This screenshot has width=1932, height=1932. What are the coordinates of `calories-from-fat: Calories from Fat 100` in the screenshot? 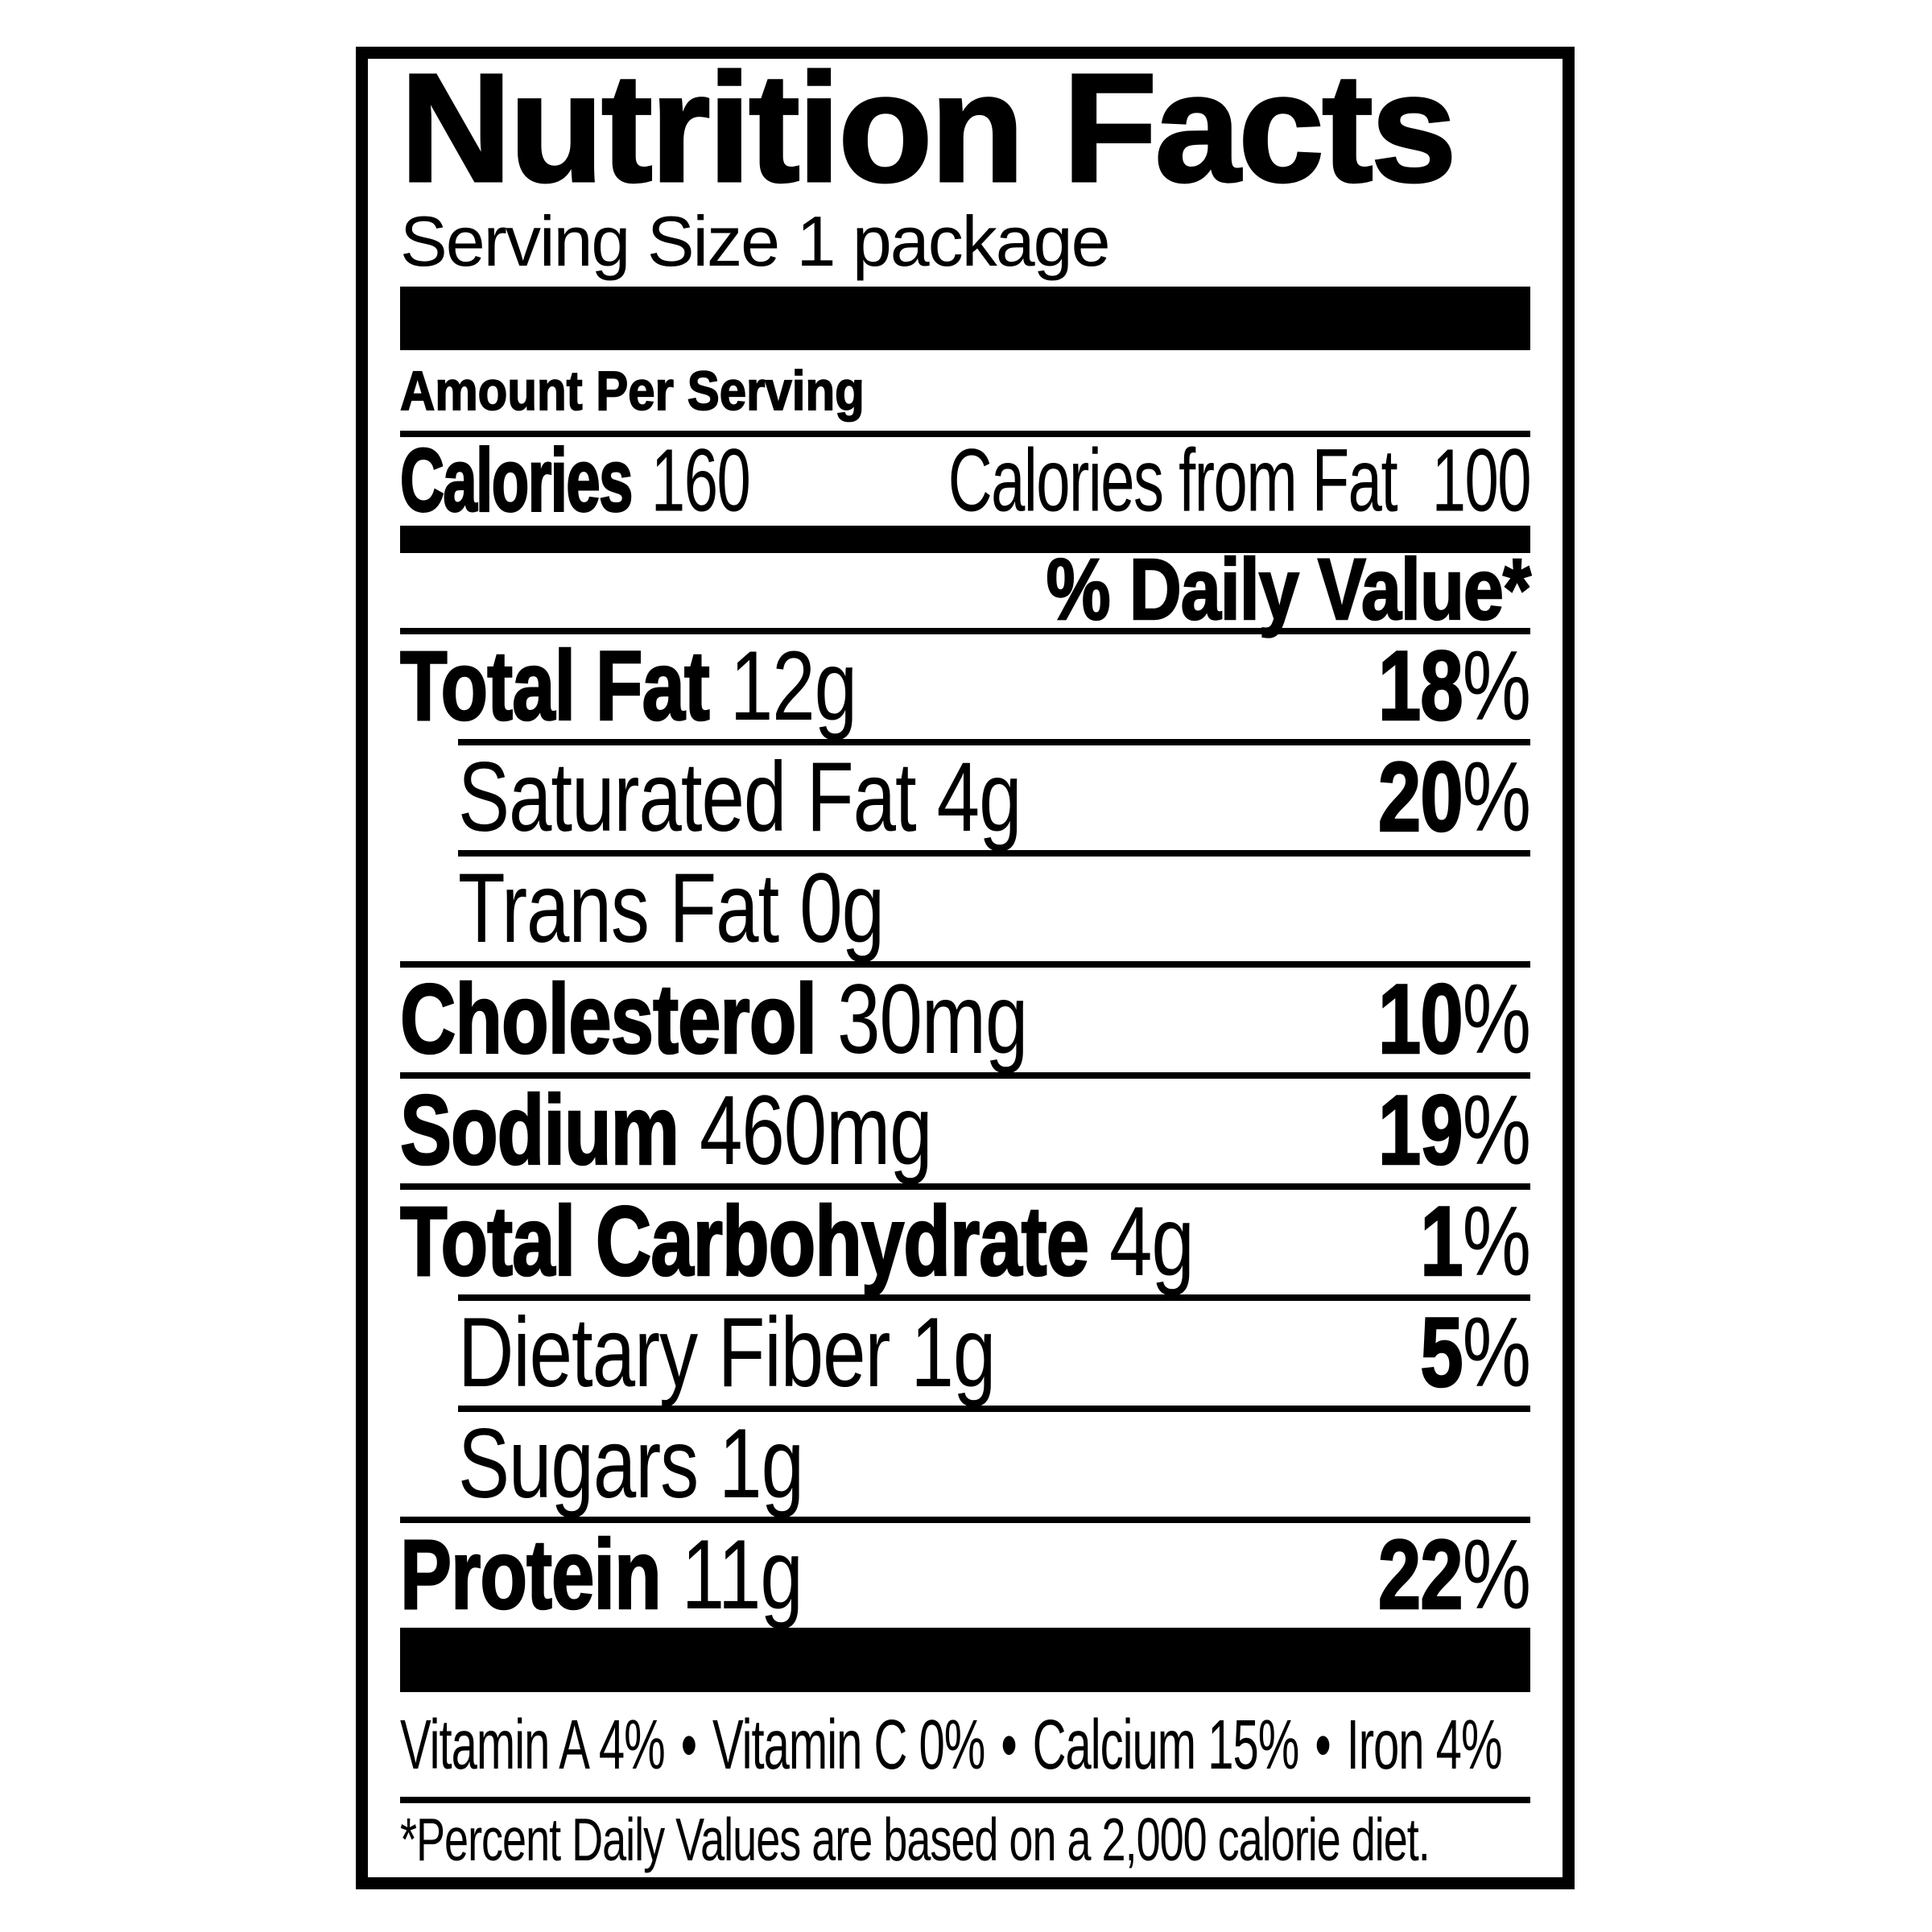 It's located at (1239, 482).